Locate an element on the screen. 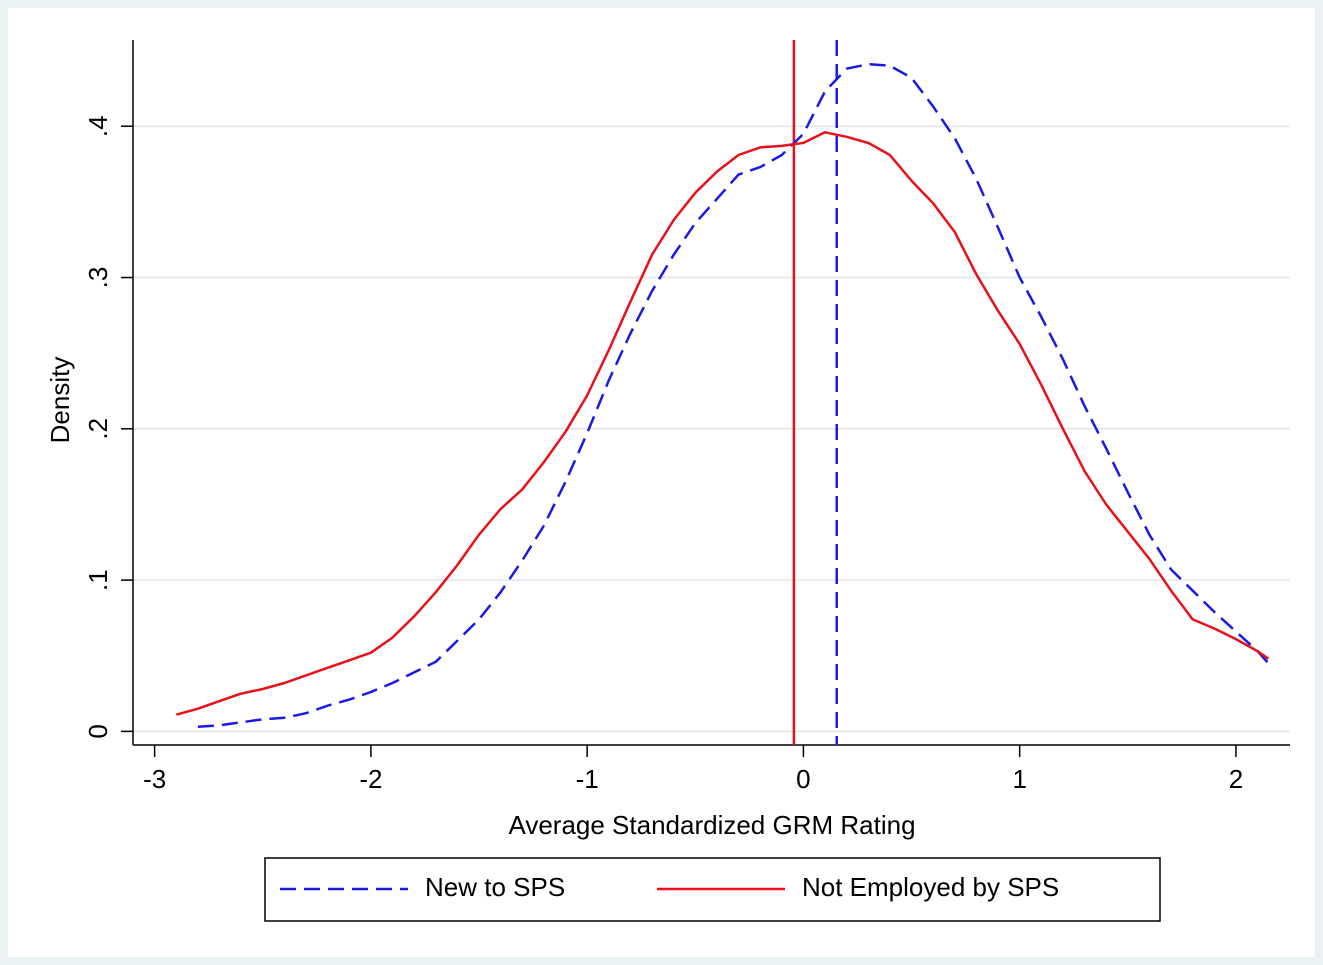 The height and width of the screenshot is (965, 1323). x-tick-label: 0 is located at coordinates (803, 779).